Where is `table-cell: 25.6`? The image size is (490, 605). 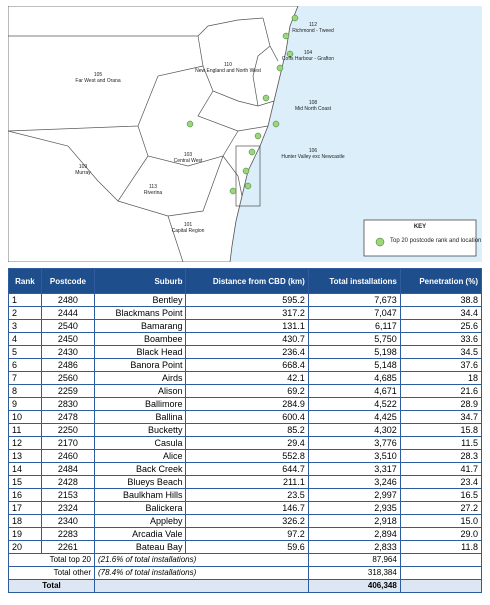
table-cell: 25.6 is located at coordinates (441, 326).